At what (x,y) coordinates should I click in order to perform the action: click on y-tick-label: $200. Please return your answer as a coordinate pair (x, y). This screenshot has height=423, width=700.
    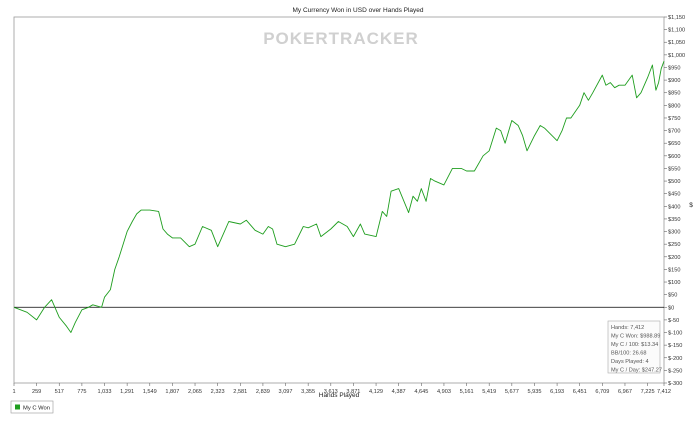
    Looking at the image, I should click on (674, 258).